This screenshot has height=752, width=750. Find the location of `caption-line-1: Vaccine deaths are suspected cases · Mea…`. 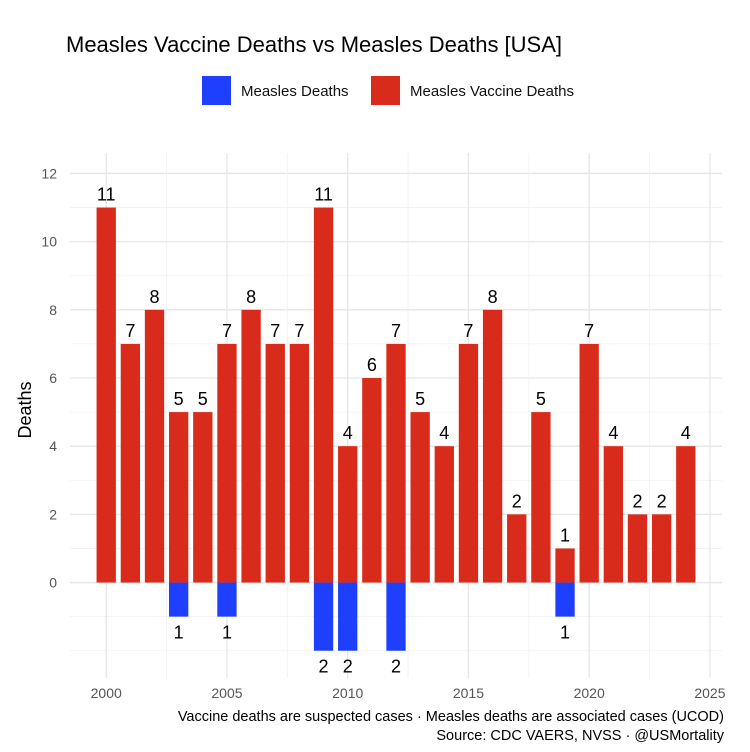

caption-line-1: Vaccine deaths are suspected cases · Mea… is located at coordinates (451, 717).